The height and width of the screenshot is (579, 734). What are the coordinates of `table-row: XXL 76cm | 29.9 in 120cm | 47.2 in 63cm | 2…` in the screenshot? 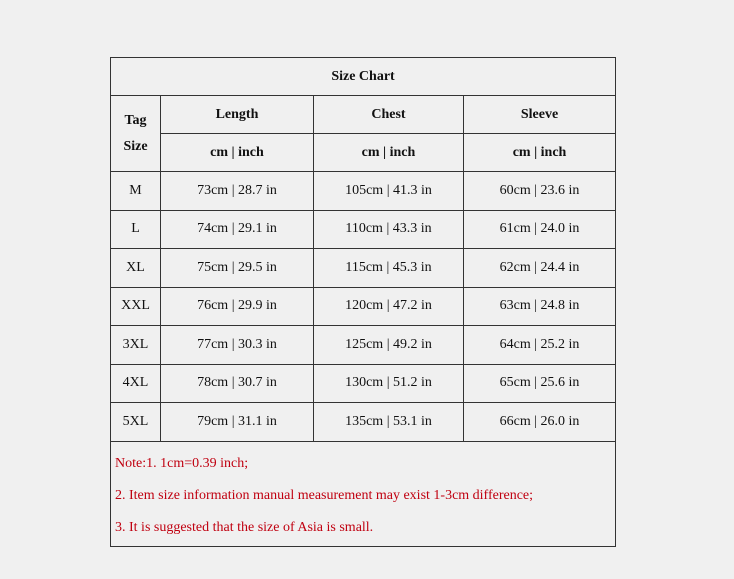 It's located at (363, 306).